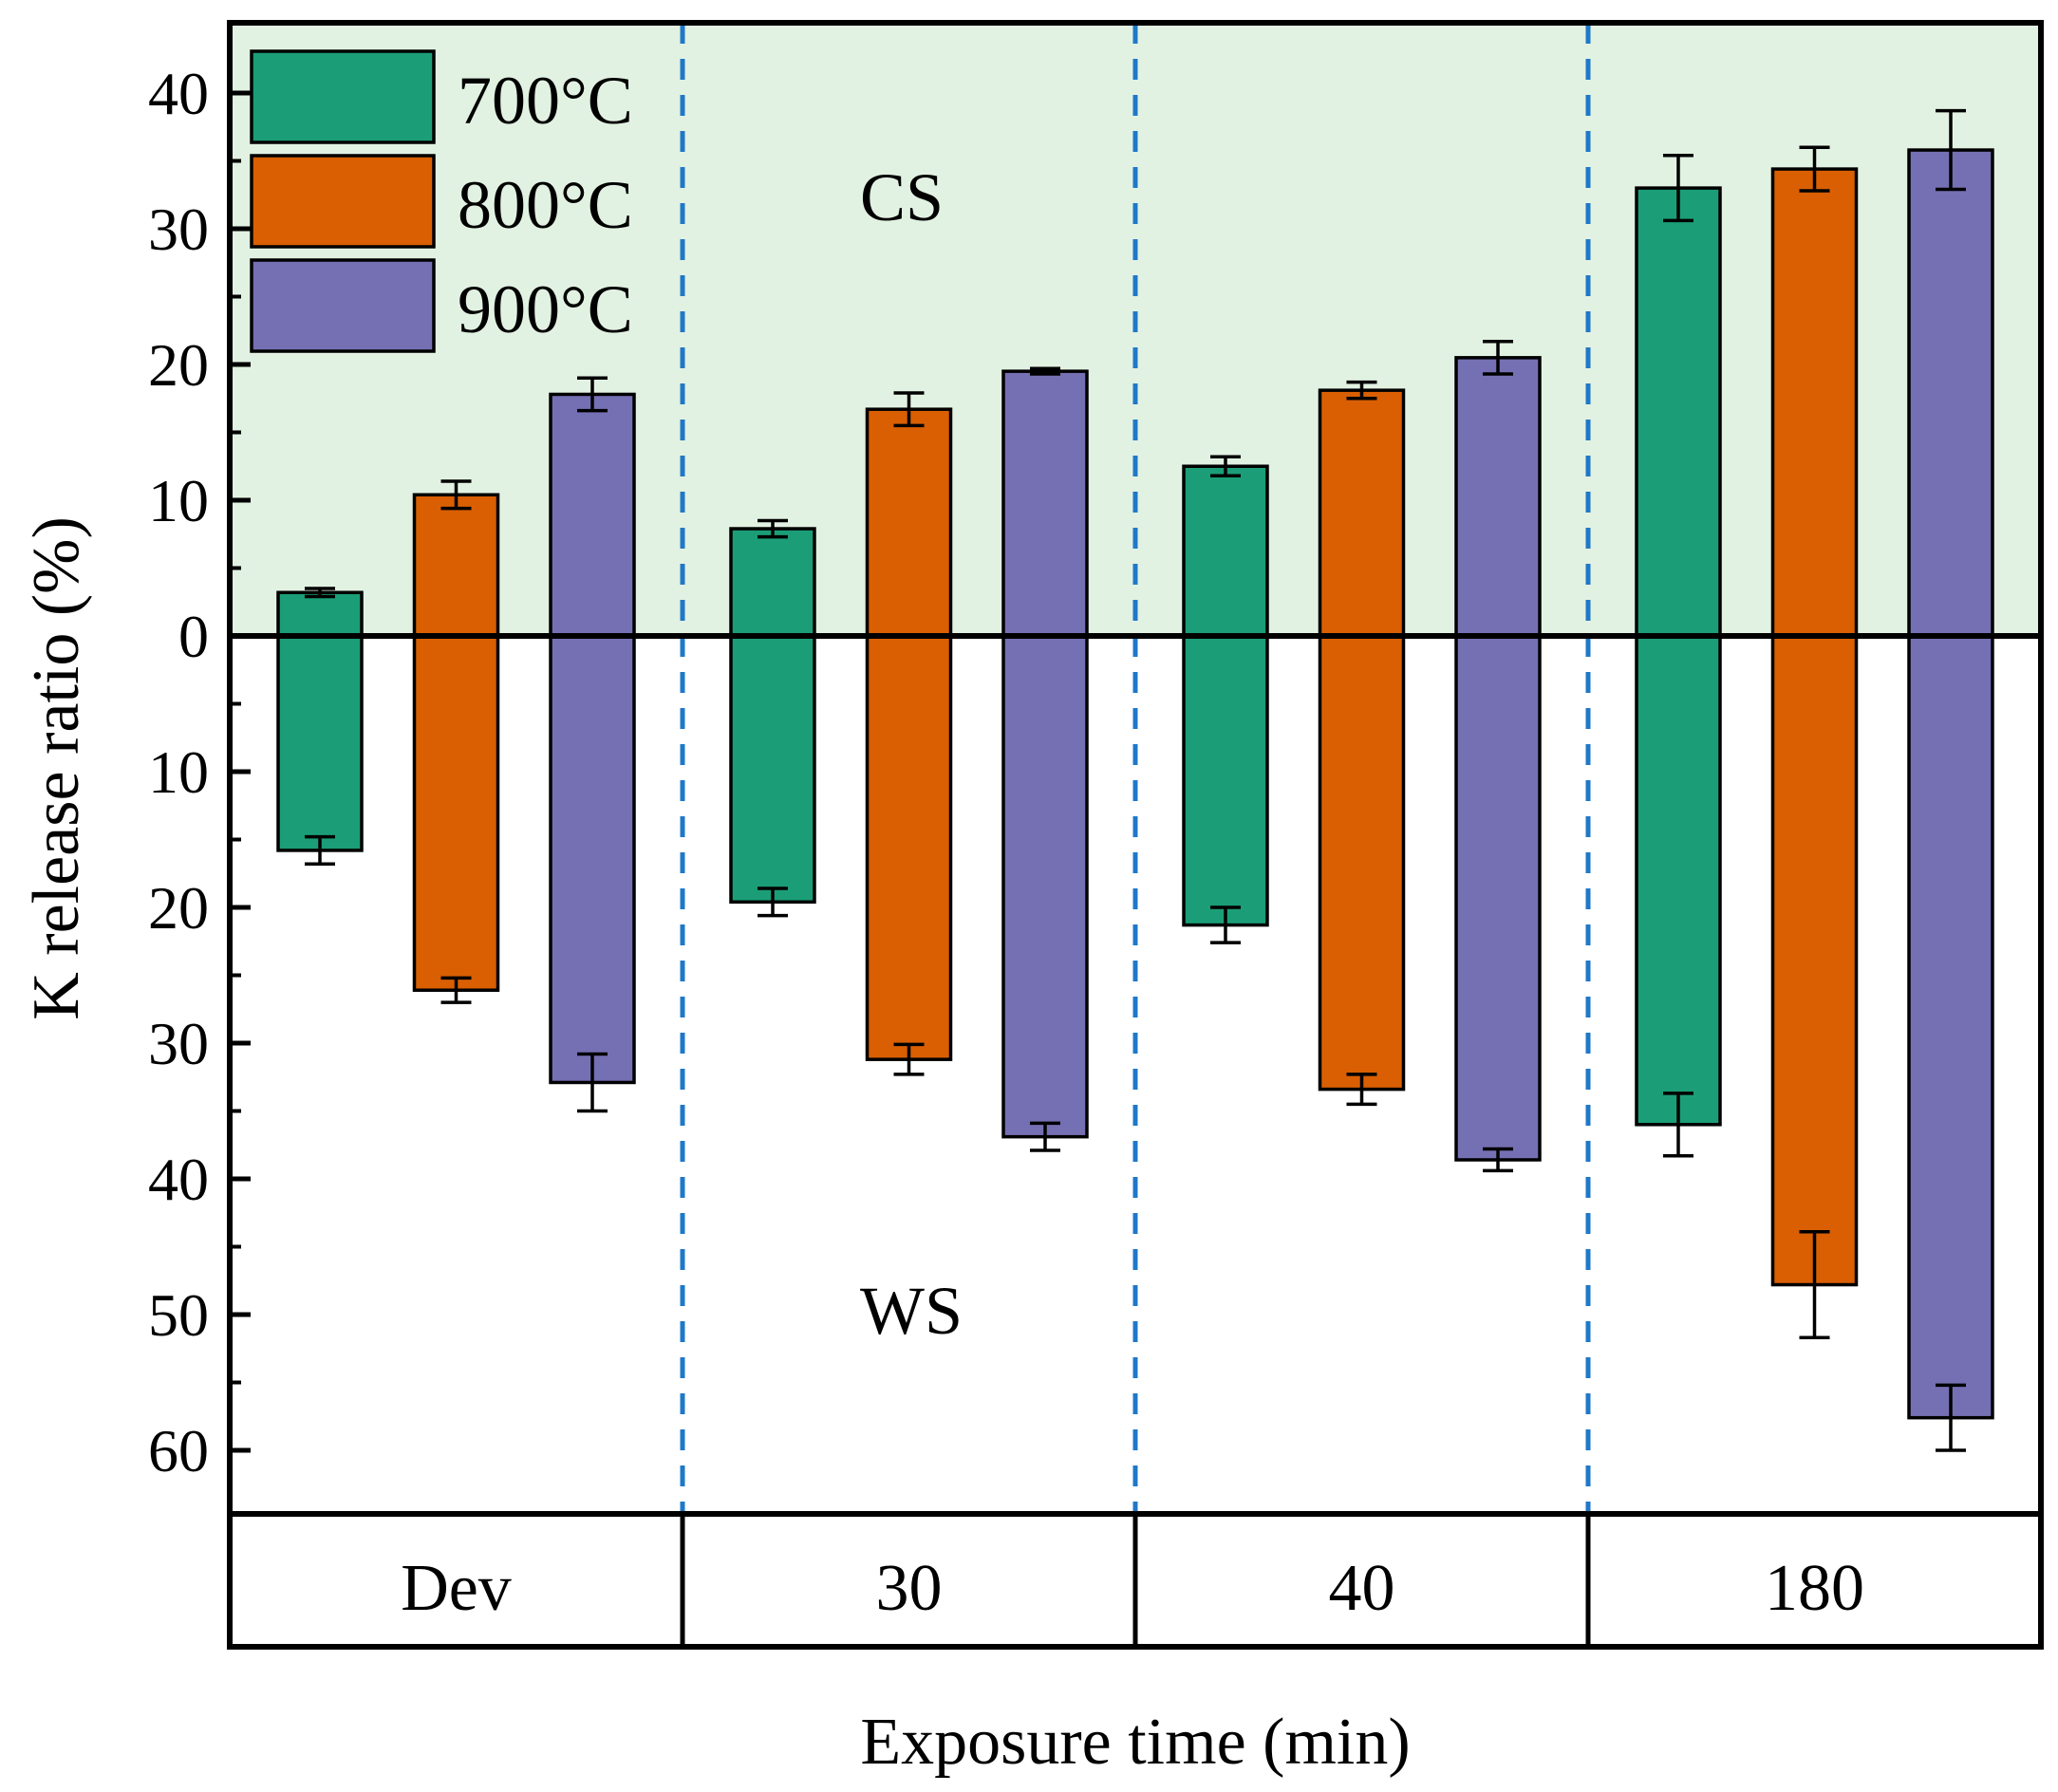 The width and height of the screenshot is (2058, 1792). Describe the element at coordinates (911, 1311) in the screenshot. I see `region-label-ws: WS` at that location.